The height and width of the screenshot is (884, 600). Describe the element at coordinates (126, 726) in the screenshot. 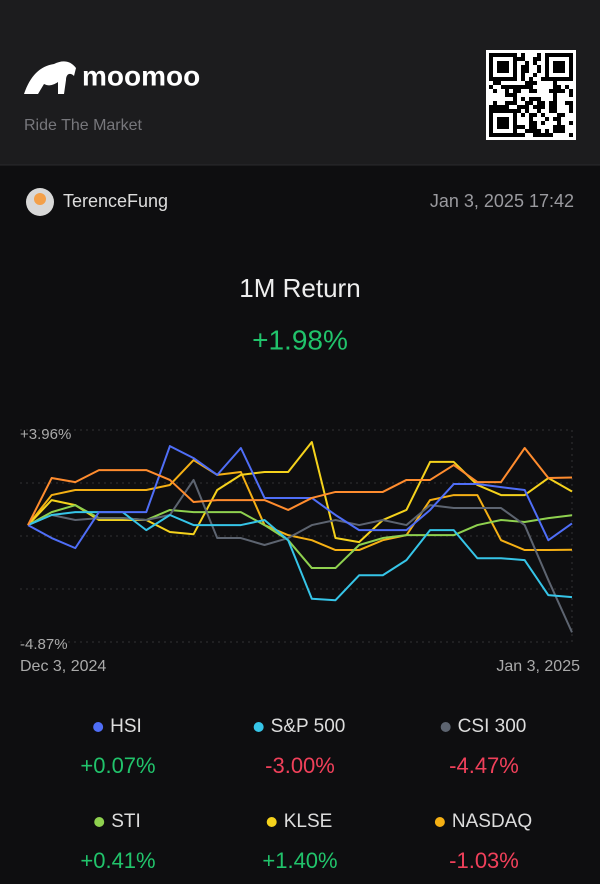

I see `legend-label: HSI` at that location.